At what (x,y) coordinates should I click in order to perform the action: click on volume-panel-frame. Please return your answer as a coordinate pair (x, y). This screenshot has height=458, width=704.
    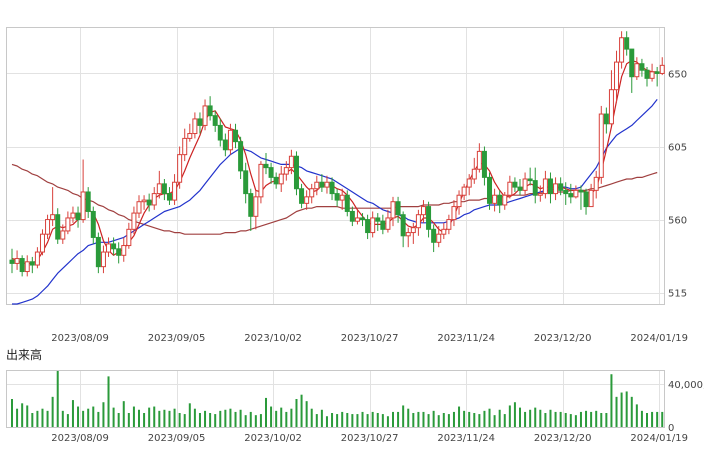
    Looking at the image, I should click on (335, 399).